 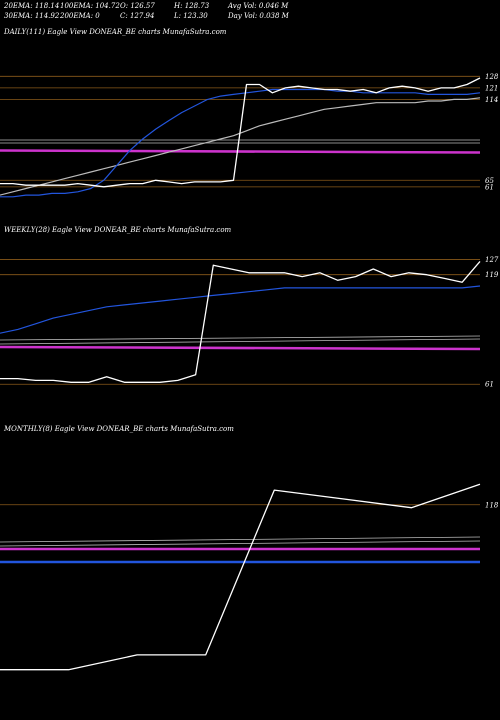 I want to click on low-readout: L: 123.30, so click(x=191, y=16).